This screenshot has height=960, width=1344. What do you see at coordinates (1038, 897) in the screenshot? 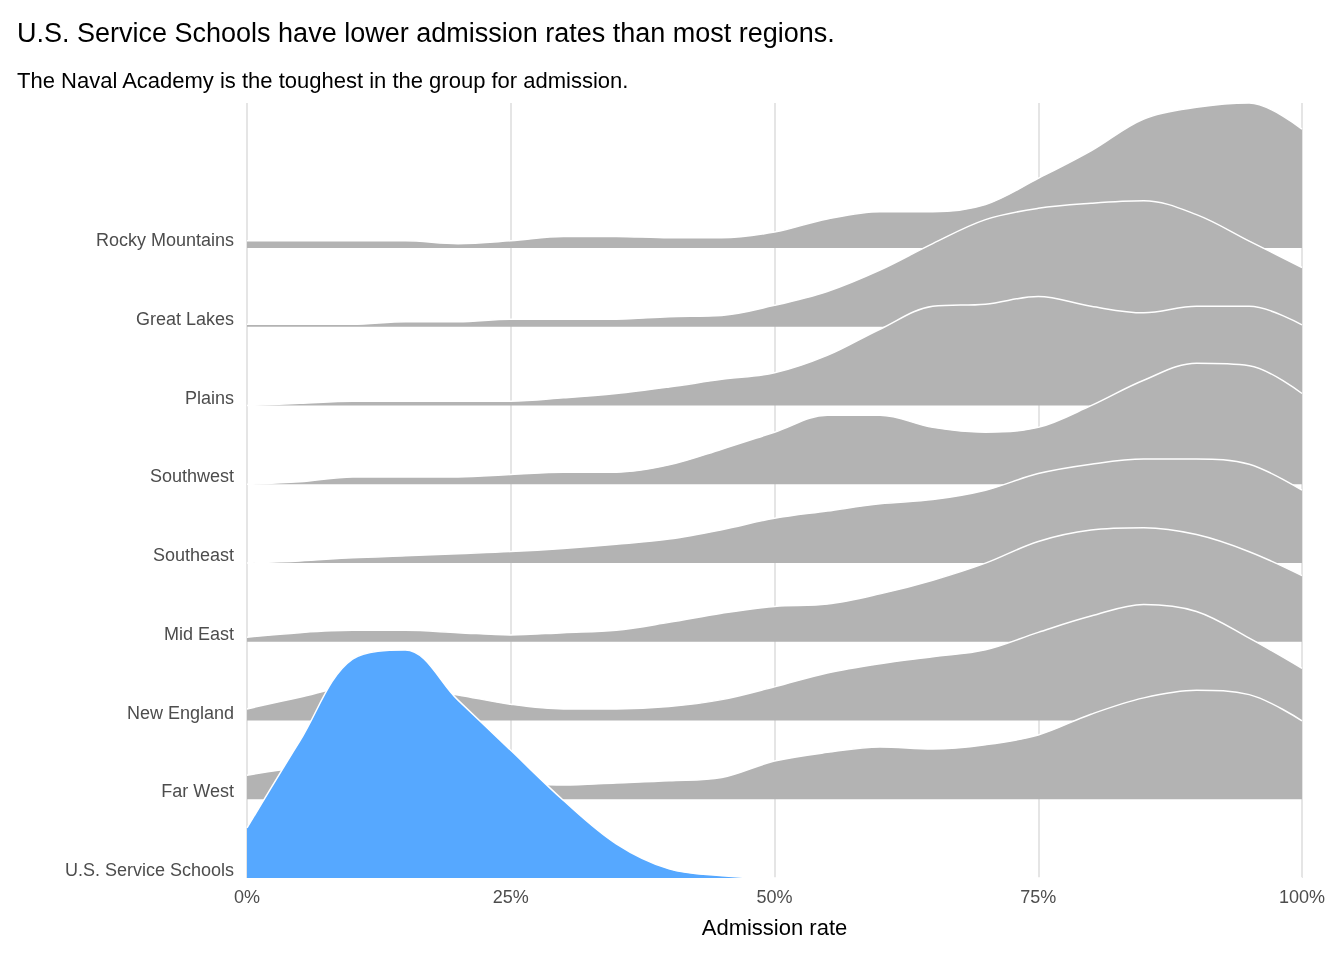
I see `x-tick-label: 75%` at bounding box center [1038, 897].